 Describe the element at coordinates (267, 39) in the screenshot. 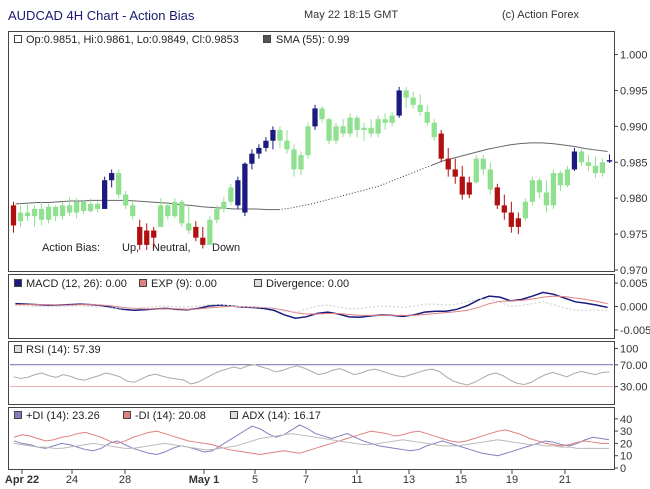

I see `sma-legend-swatch` at that location.